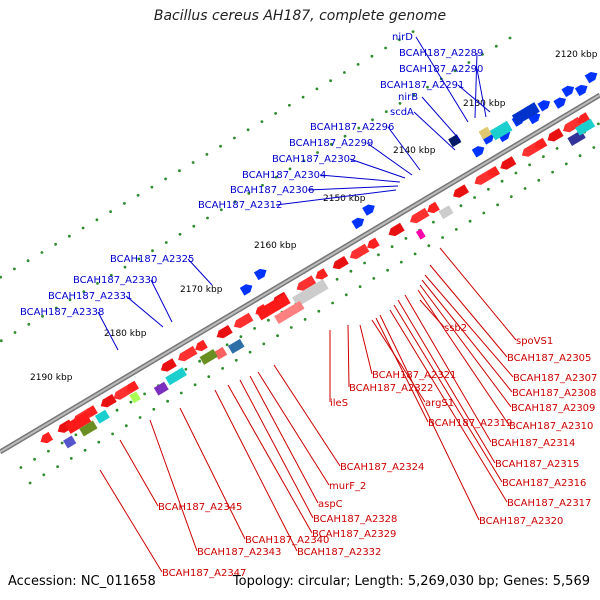  I want to click on forward-gene-name: nirD, so click(402, 37).